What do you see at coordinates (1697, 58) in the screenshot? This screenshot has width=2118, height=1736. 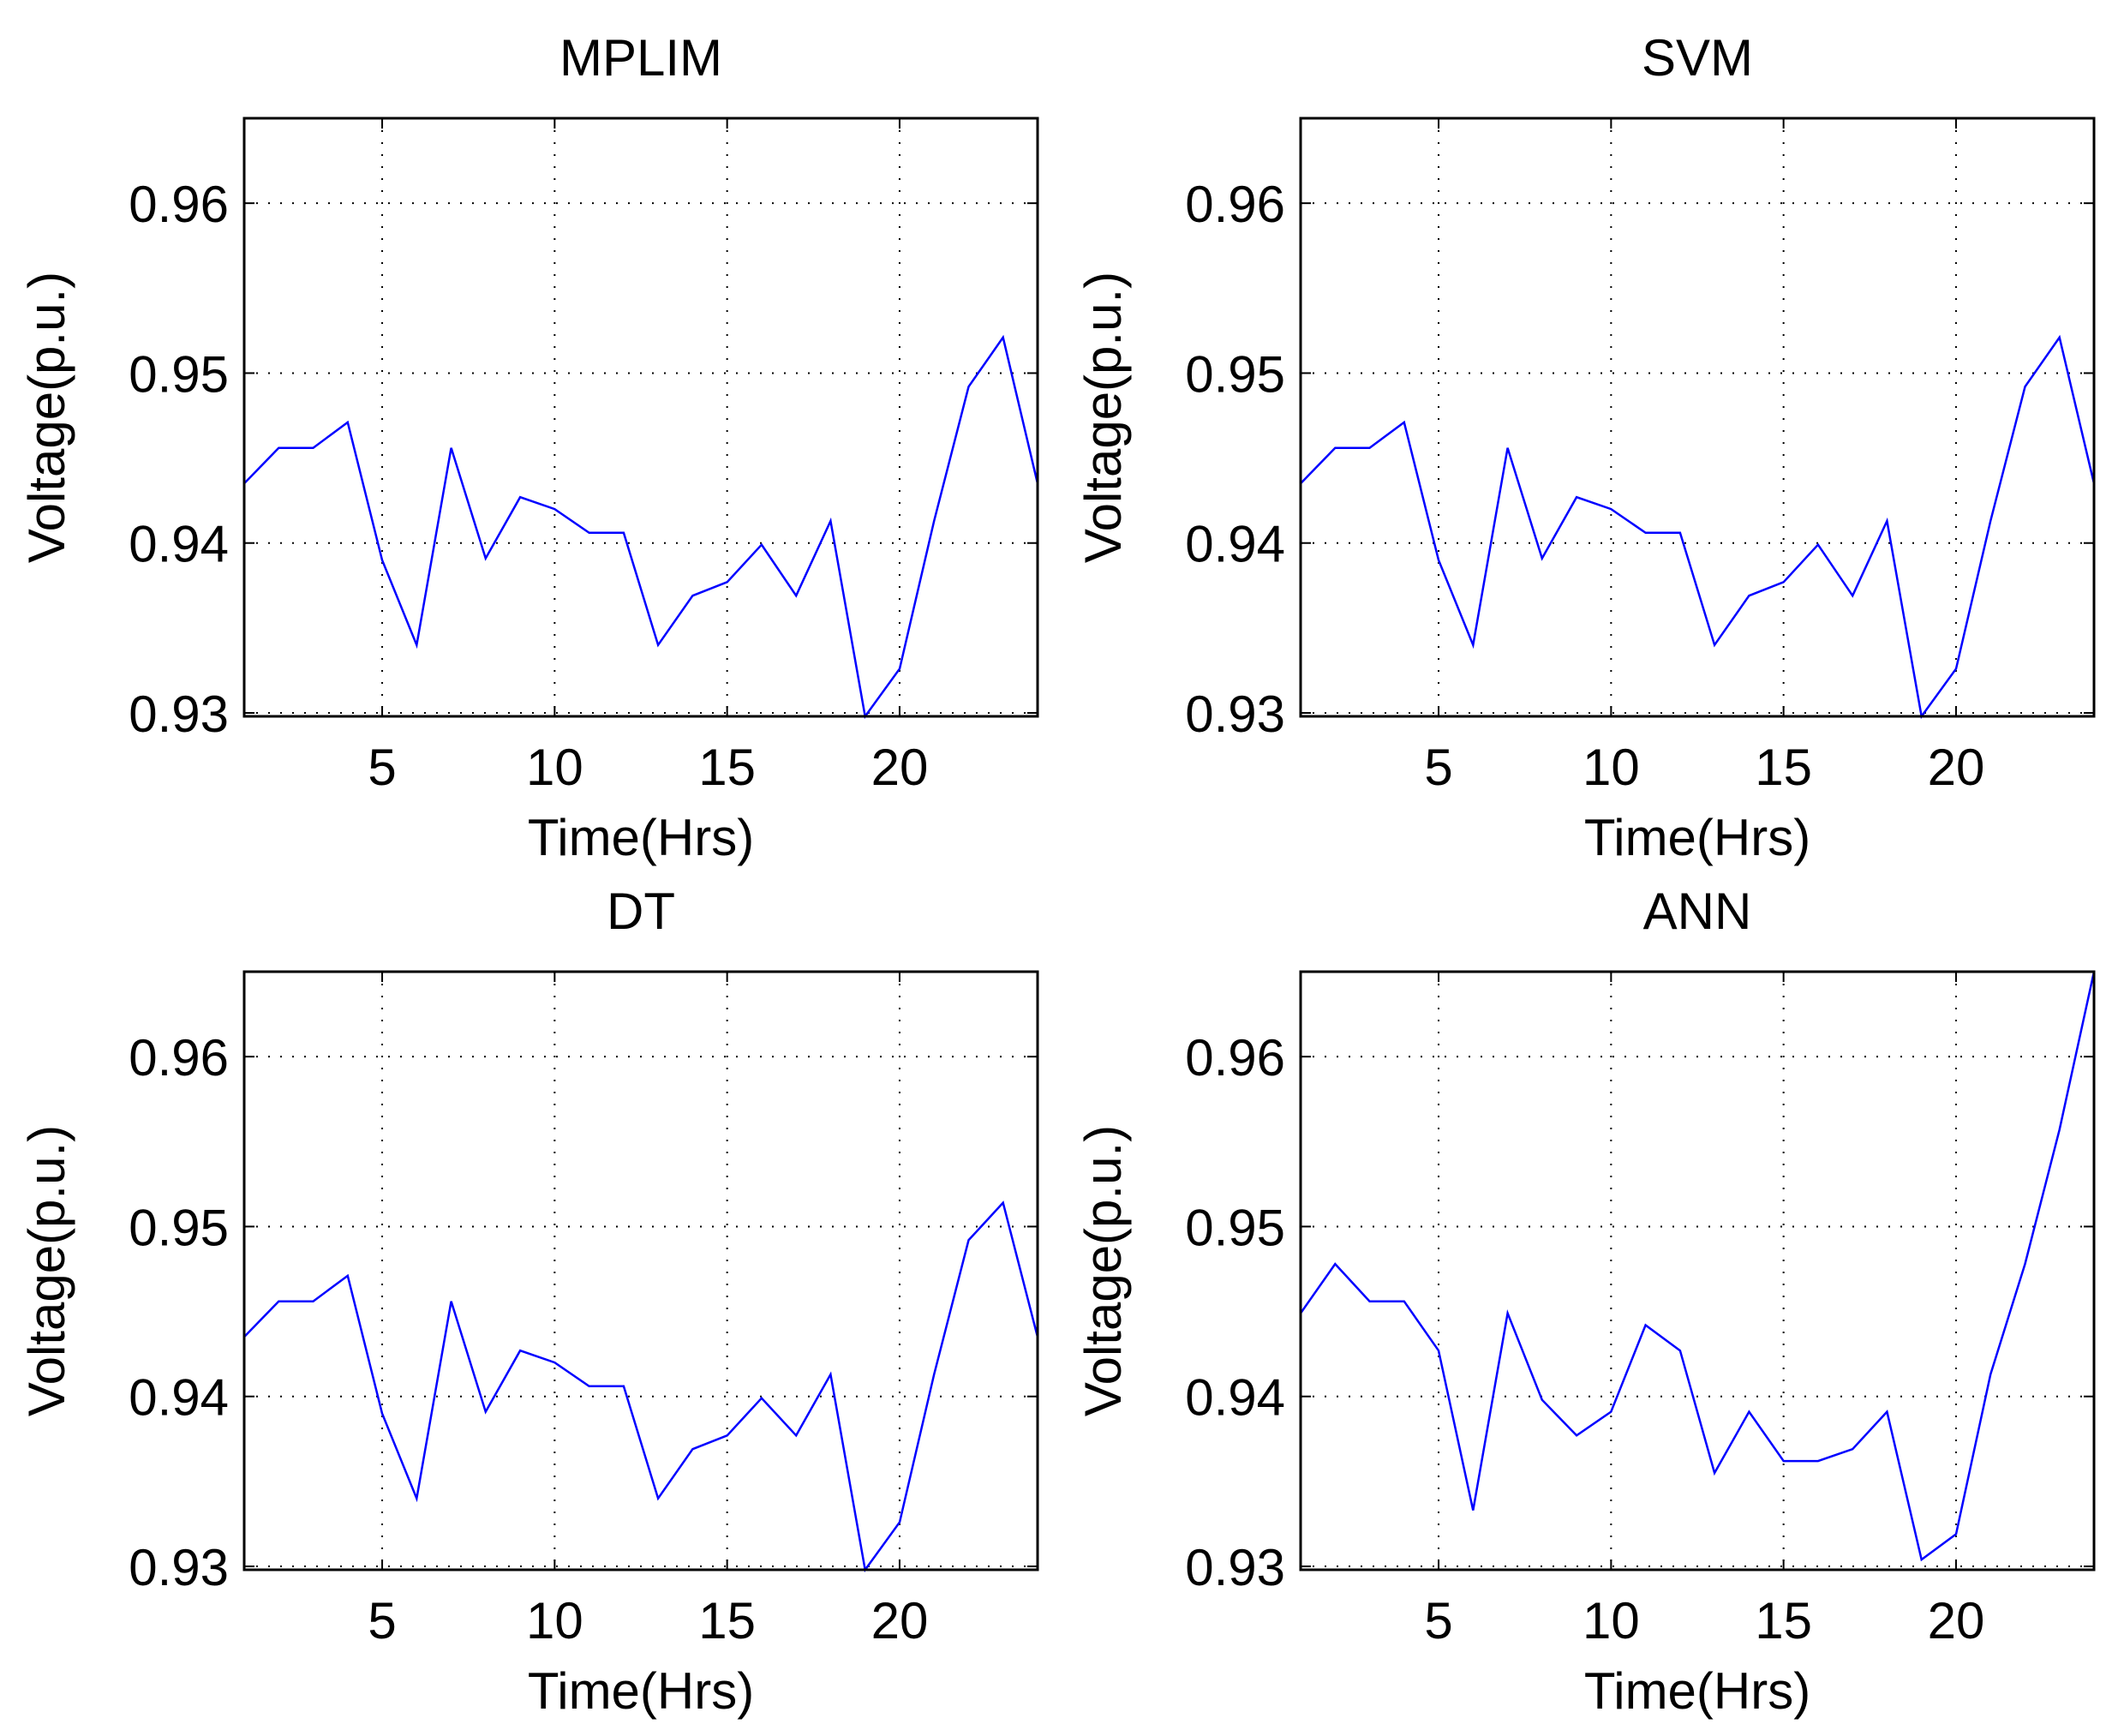 I see `plot-title: SVM` at bounding box center [1697, 58].